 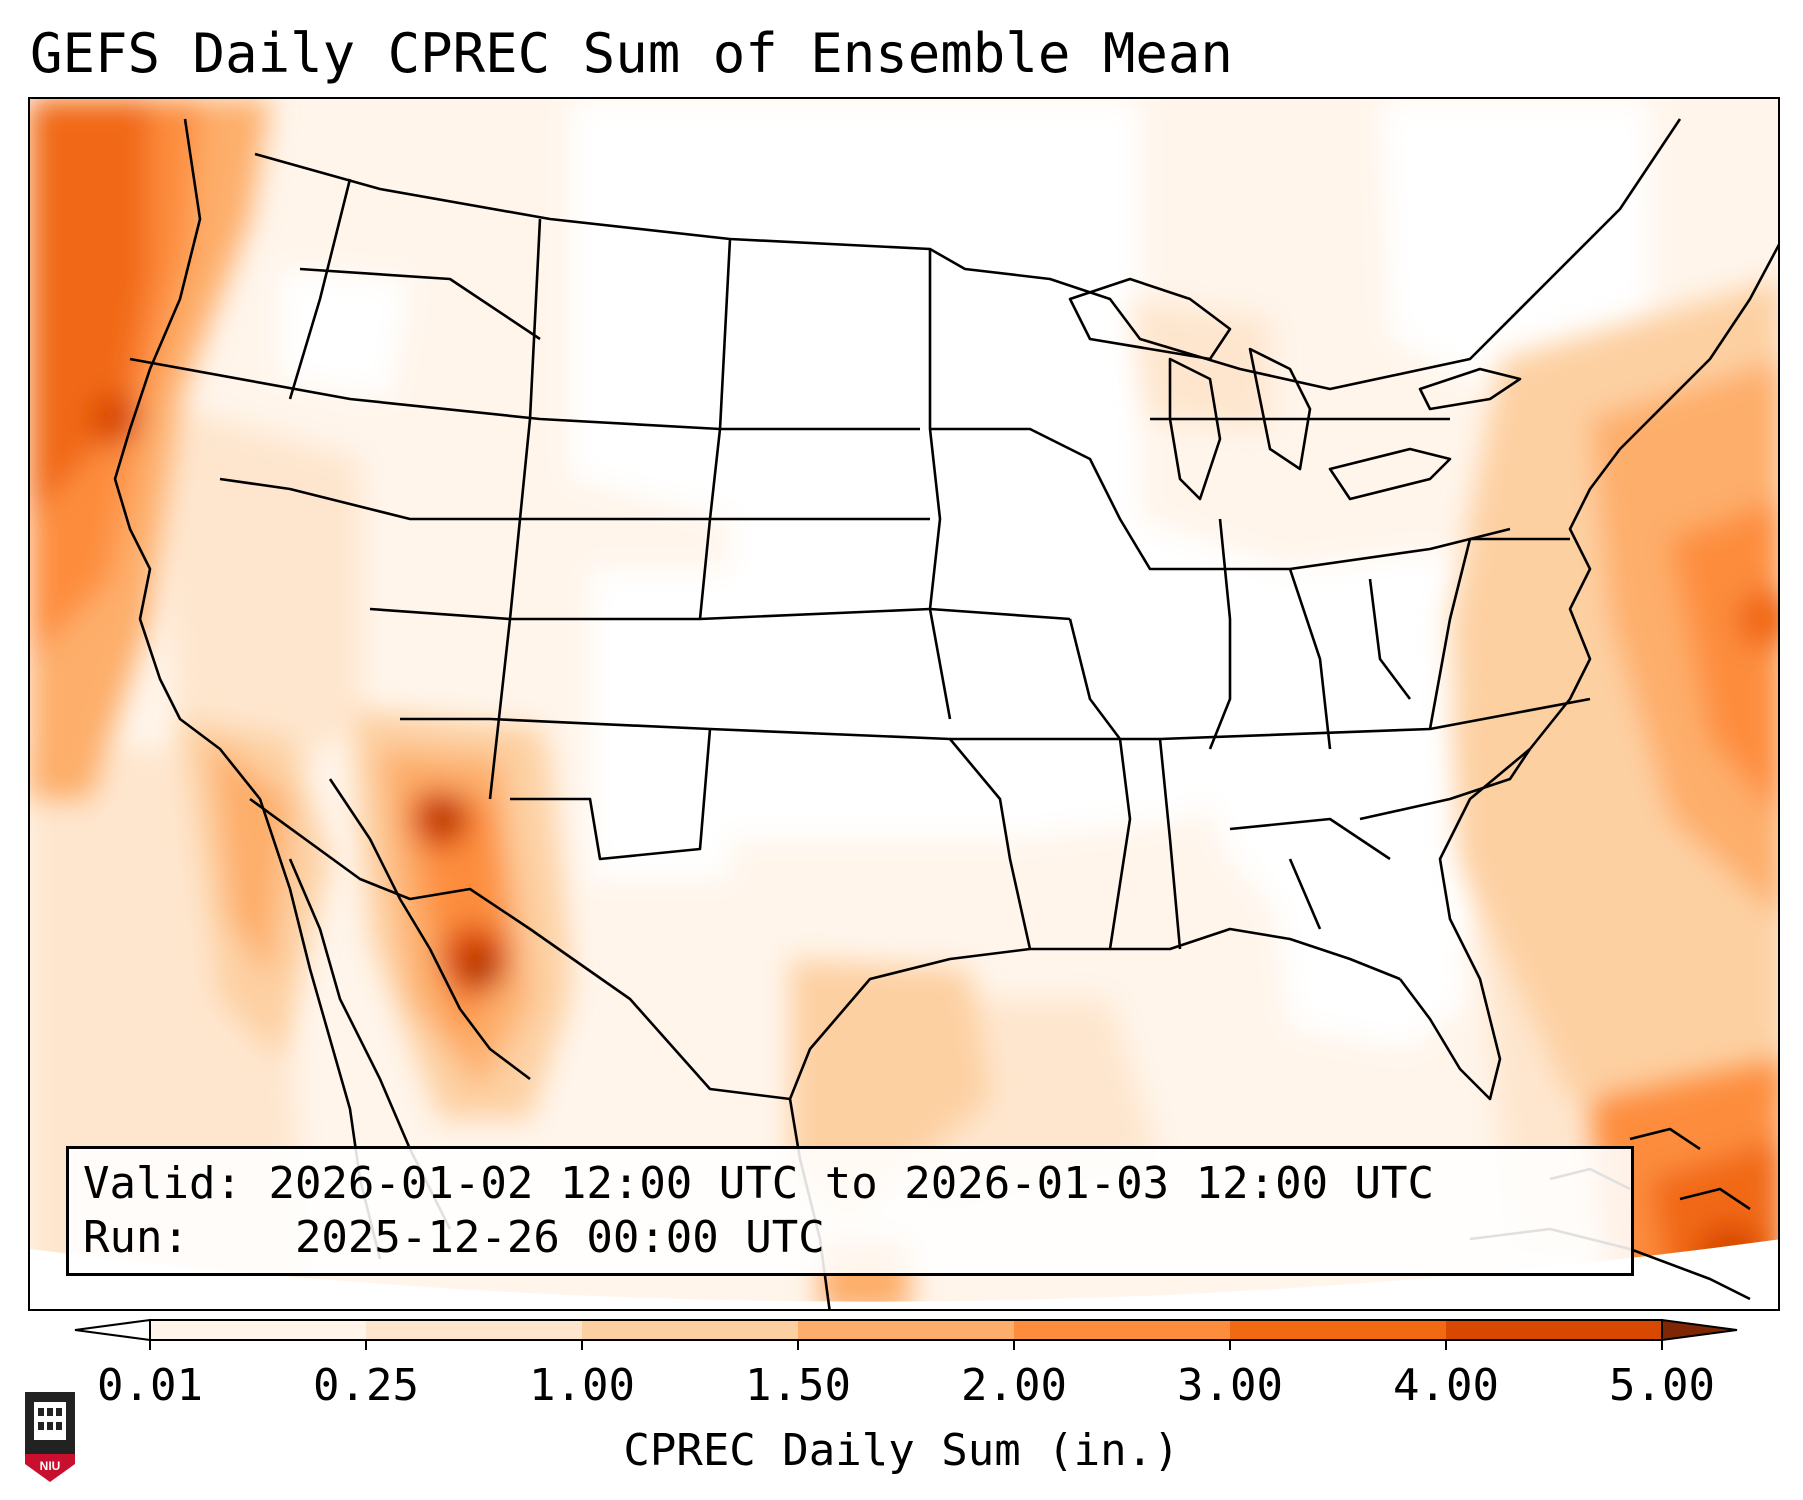 I want to click on map-title: GEFS Daily CPREC Sum of Ensemble Mean, so click(x=631, y=53).